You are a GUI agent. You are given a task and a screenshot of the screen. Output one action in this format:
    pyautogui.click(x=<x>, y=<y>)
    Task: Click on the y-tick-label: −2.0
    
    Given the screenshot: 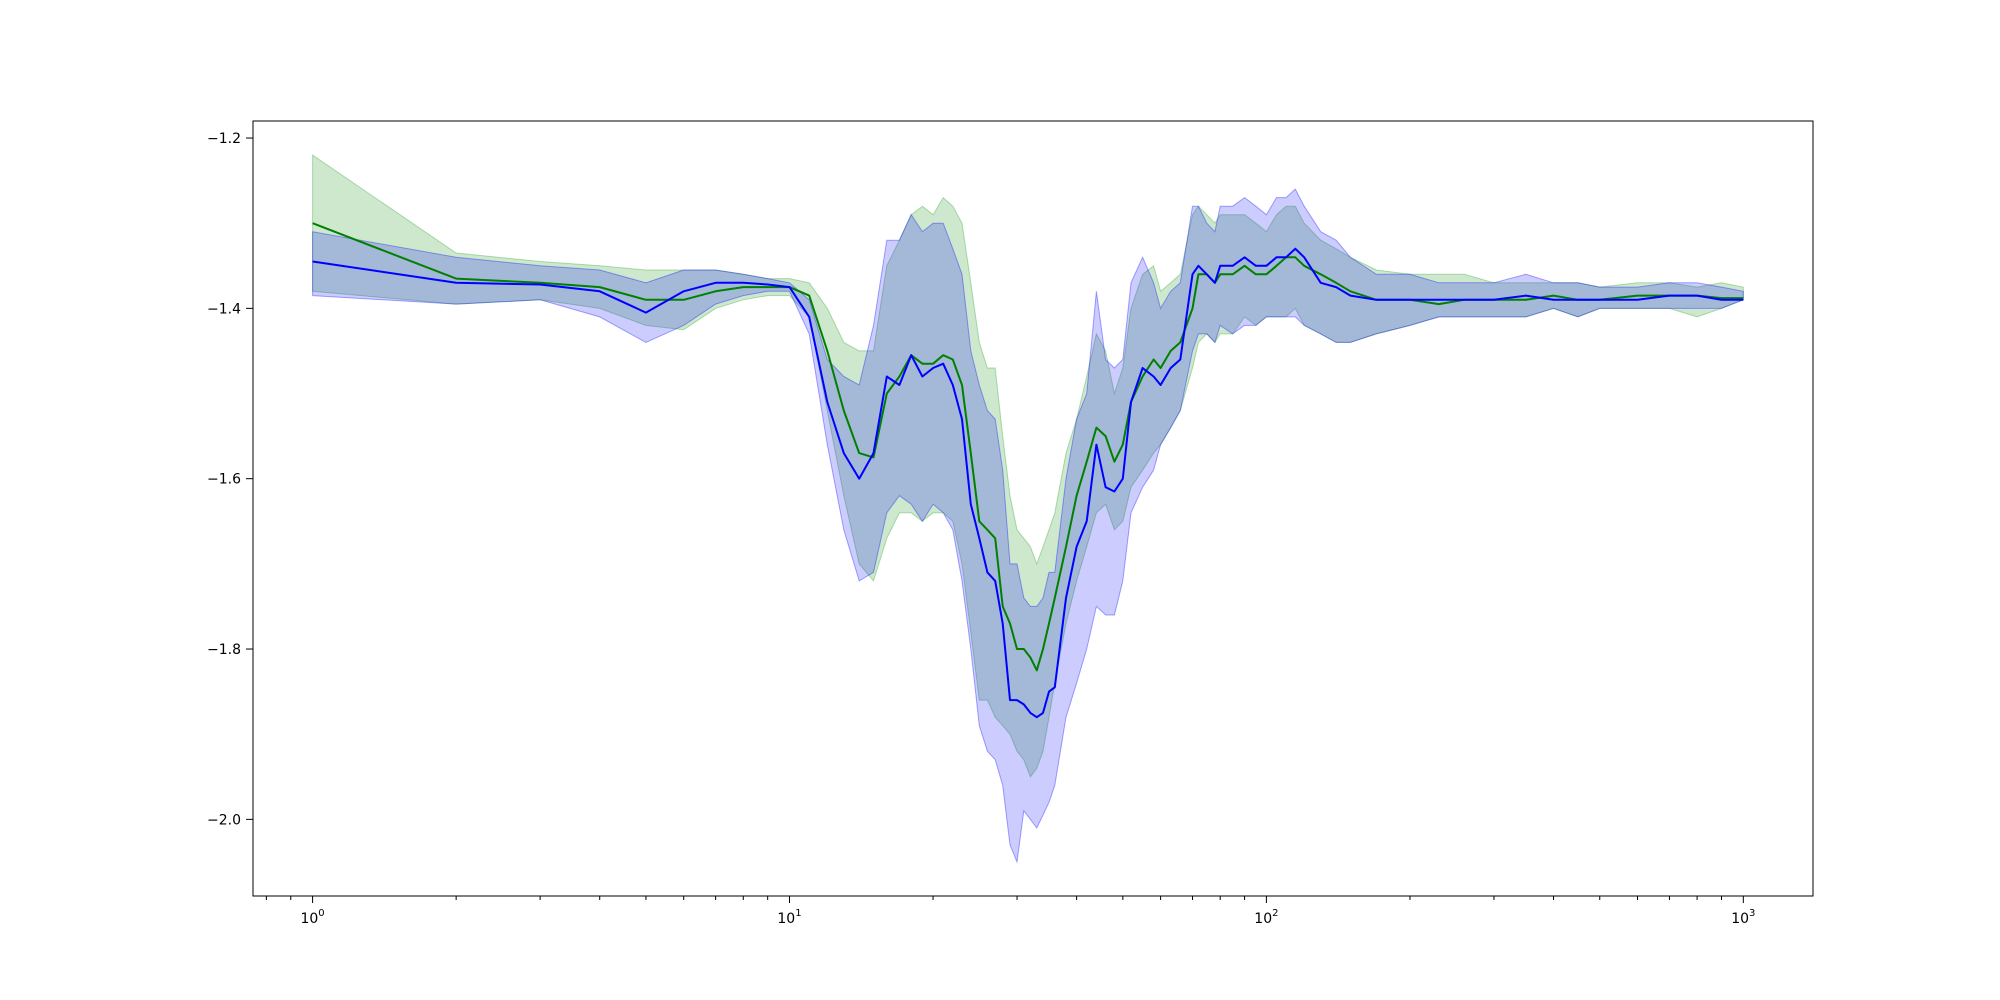 What is the action you would take?
    pyautogui.click(x=224, y=820)
    